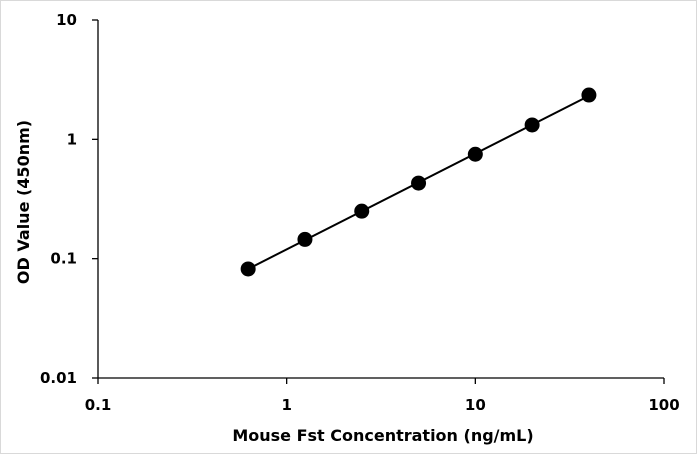  I want to click on y-tick-label: 0.01, so click(58, 378).